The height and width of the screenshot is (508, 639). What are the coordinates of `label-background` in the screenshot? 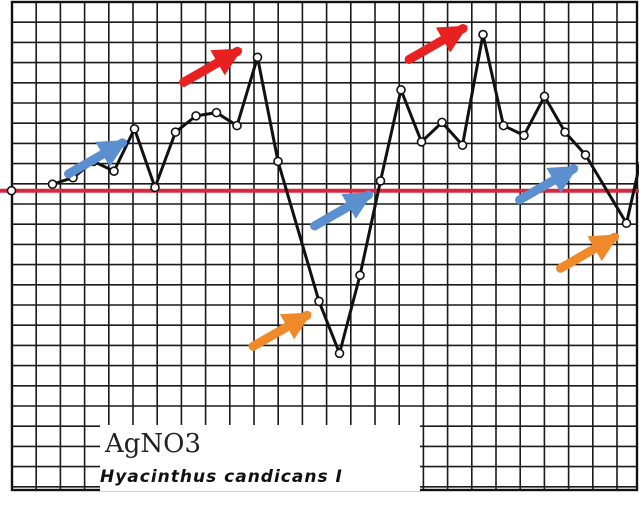 It's located at (260, 458).